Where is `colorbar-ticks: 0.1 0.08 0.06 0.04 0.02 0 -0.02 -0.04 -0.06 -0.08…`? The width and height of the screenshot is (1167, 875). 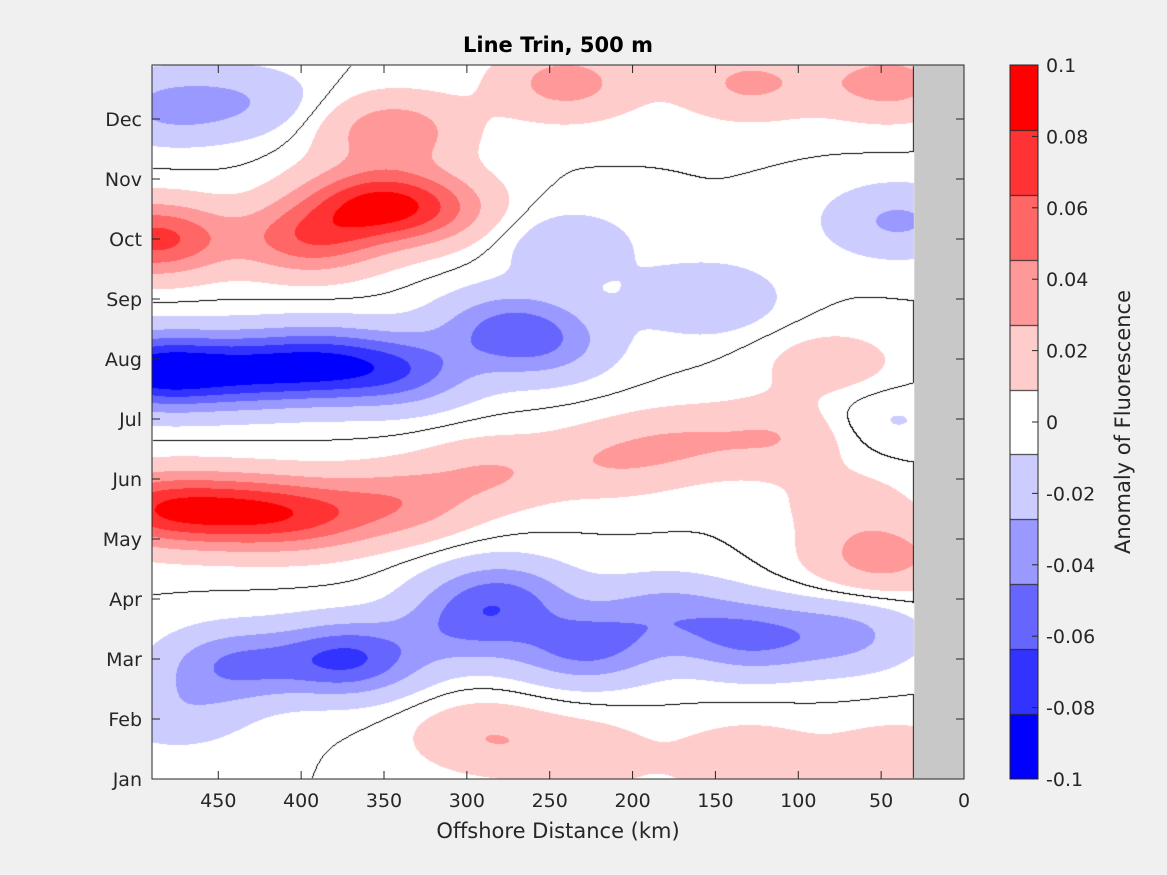
colorbar-ticks: 0.1 0.08 0.06 0.04 0.02 0 -0.02 -0.04 -0.06 -0.08… is located at coordinates (1063, 423).